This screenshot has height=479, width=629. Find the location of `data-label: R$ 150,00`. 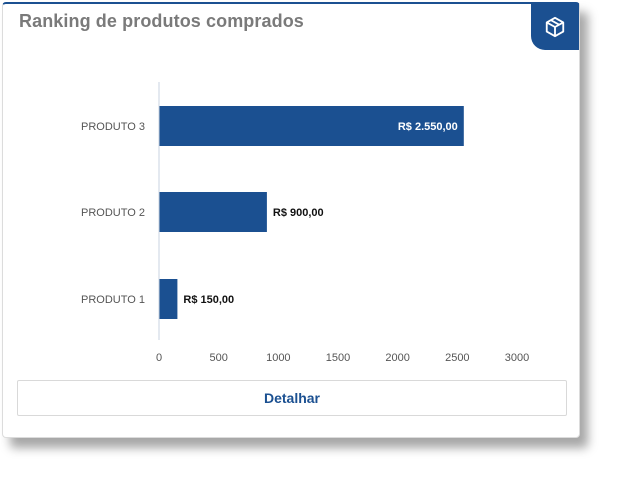

data-label: R$ 150,00 is located at coordinates (208, 300).